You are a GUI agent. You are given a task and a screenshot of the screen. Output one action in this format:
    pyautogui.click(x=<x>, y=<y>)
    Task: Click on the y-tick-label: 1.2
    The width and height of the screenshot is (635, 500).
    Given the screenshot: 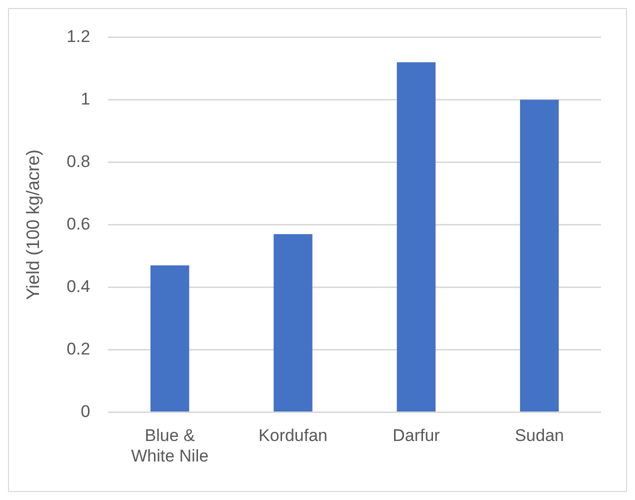 What is the action you would take?
    pyautogui.click(x=78, y=36)
    